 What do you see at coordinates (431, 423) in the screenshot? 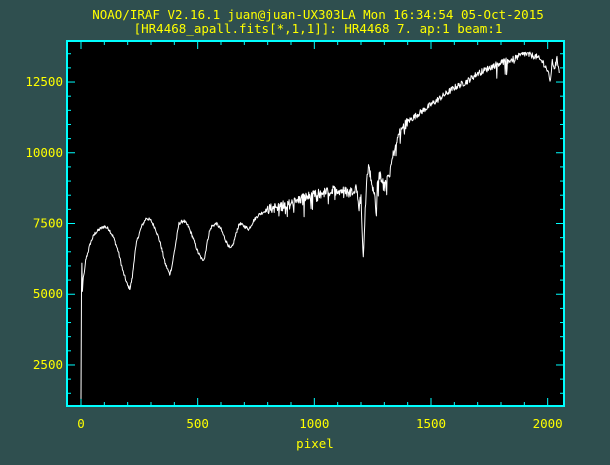
I see `x-tick-label: 1500` at bounding box center [431, 423].